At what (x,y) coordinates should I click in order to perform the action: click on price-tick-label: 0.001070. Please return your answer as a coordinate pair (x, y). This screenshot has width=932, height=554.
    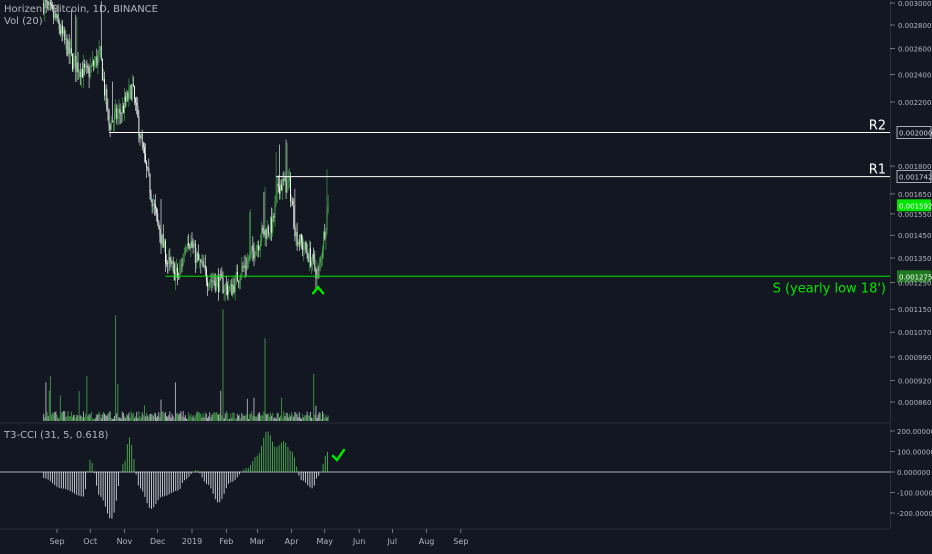
    Looking at the image, I should click on (914, 333).